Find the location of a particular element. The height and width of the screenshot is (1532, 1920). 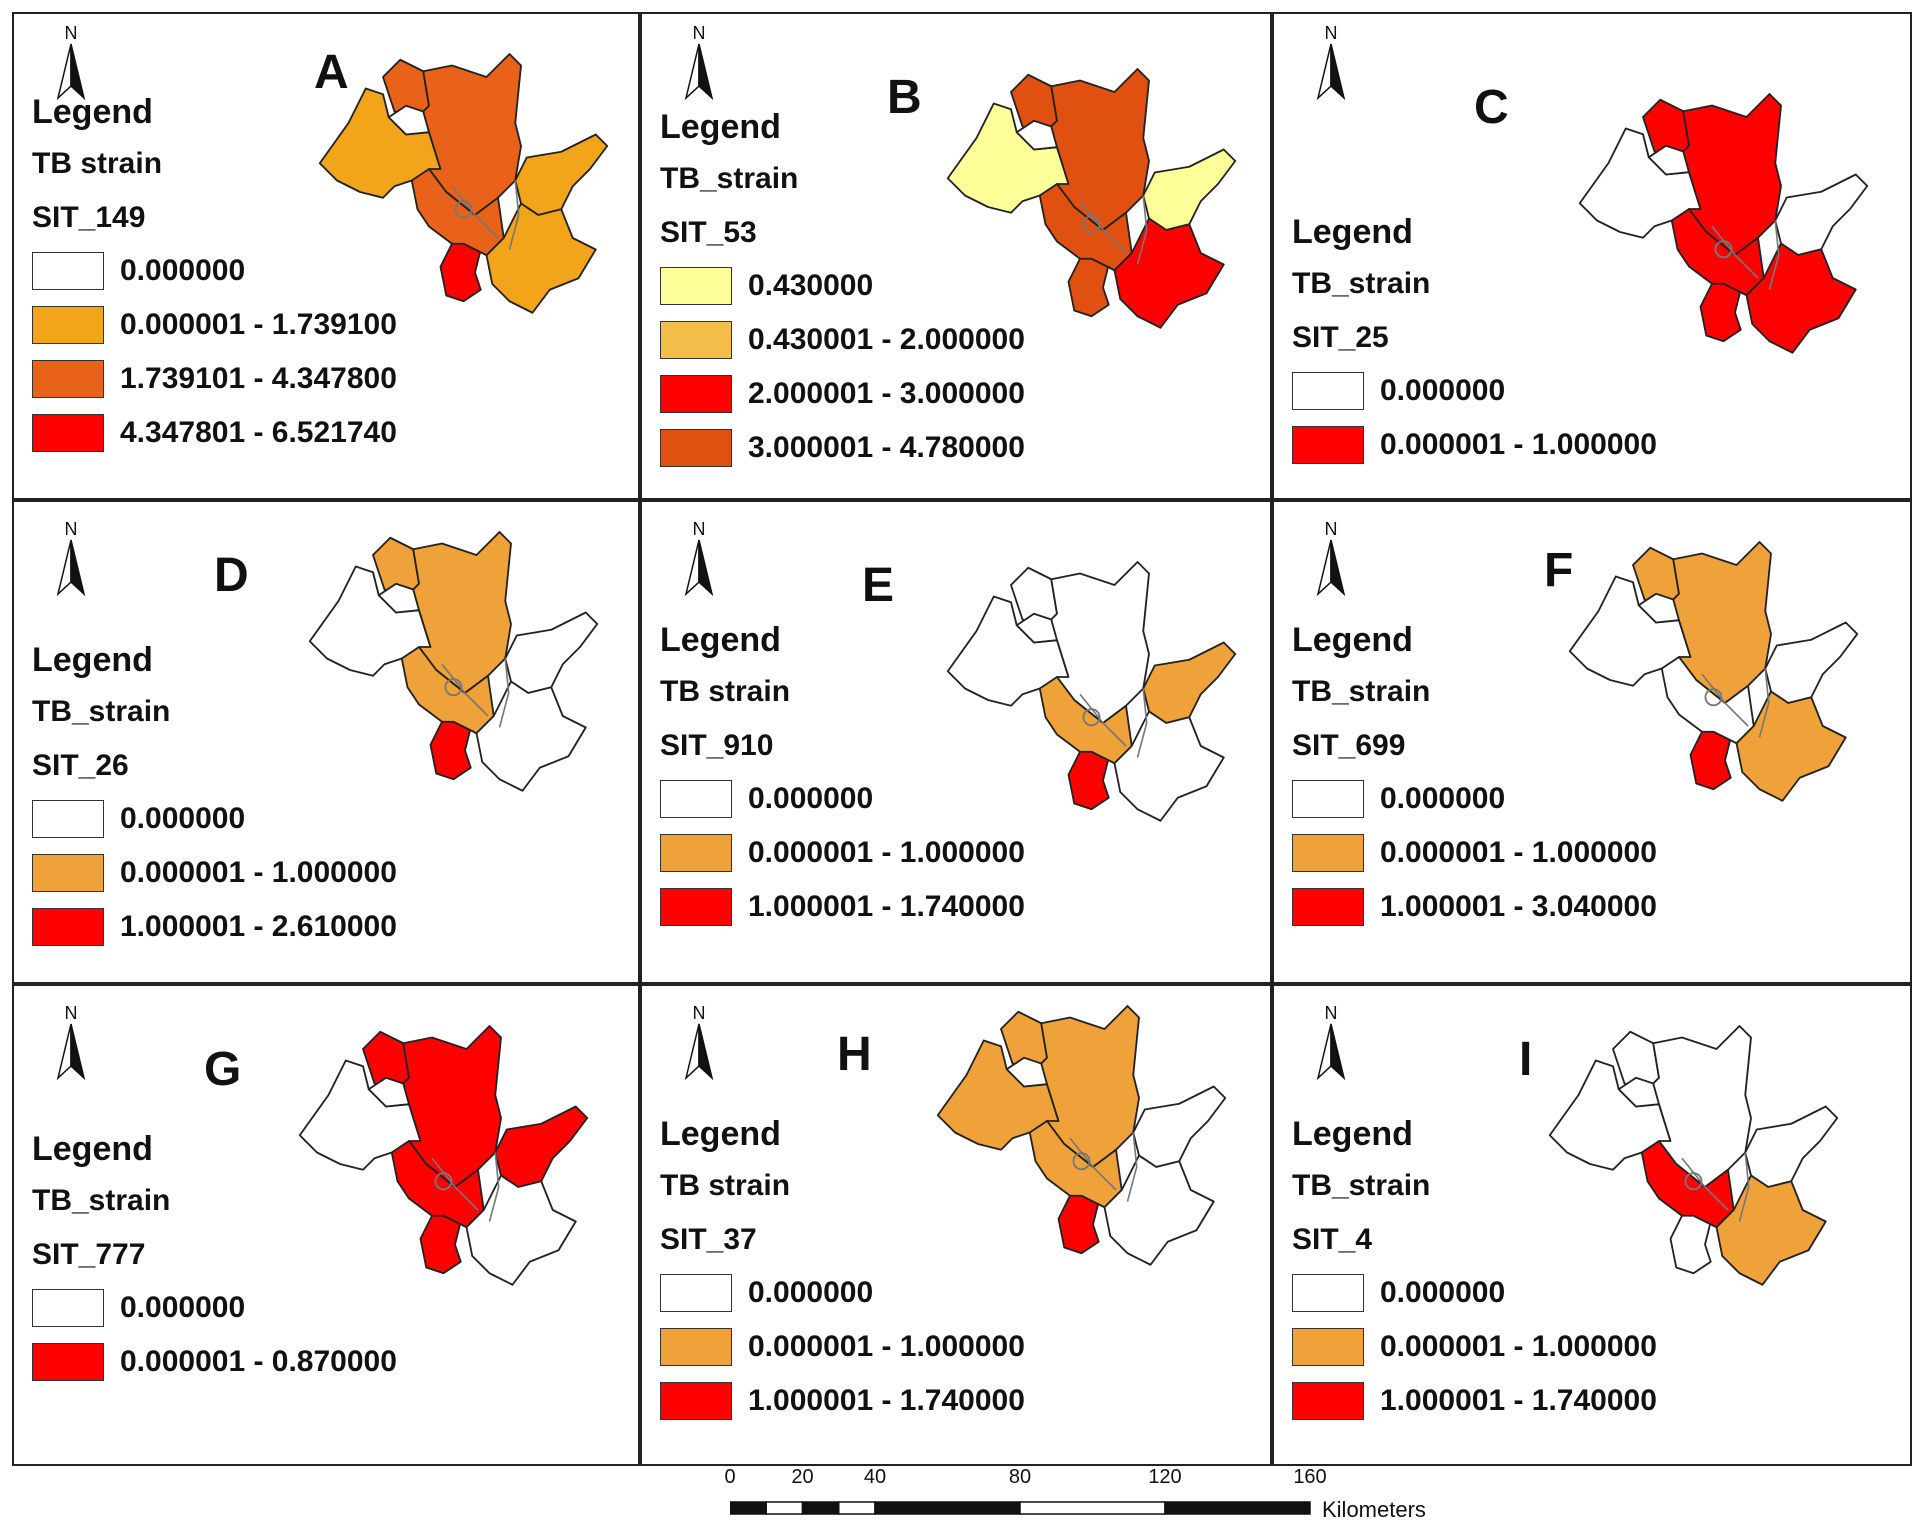

legend-entry-label: 1.000001 - 3.040000 is located at coordinates (1518, 906).